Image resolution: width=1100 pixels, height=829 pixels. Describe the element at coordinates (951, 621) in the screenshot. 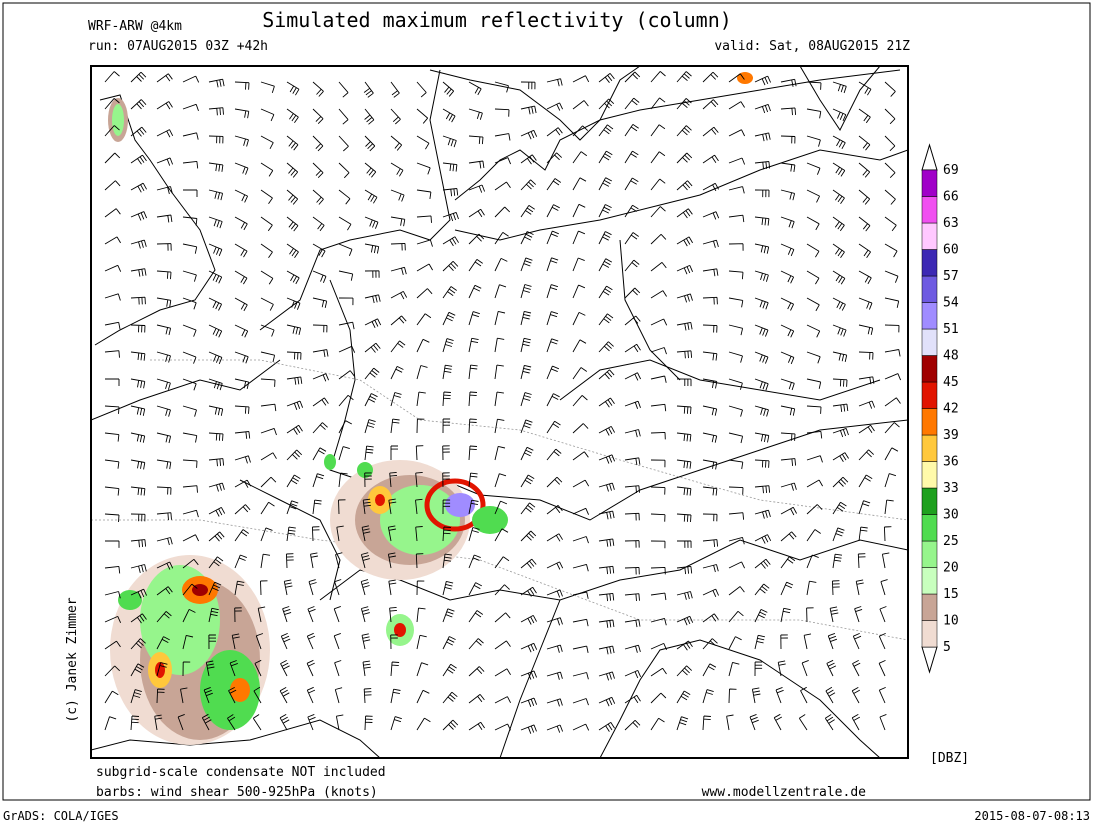

I see `colorbar-label: 10` at that location.